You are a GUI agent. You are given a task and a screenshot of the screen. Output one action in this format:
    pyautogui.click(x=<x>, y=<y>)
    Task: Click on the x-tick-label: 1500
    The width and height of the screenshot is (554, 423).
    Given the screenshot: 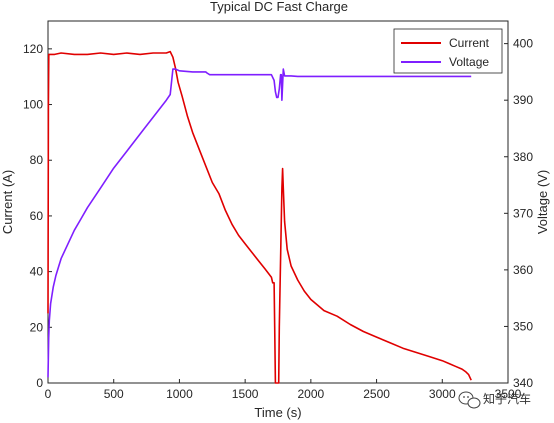 What is the action you would take?
    pyautogui.click(x=245, y=394)
    